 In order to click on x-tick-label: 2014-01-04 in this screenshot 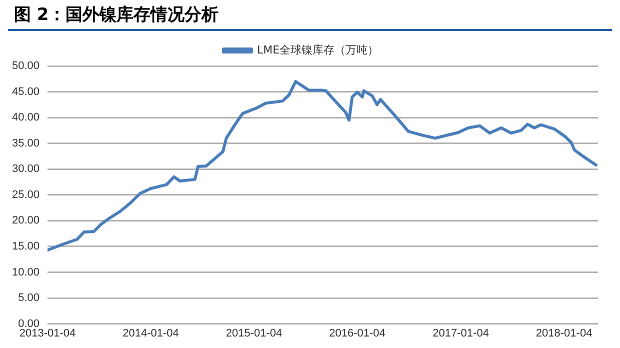, I will do `click(150, 333)`.